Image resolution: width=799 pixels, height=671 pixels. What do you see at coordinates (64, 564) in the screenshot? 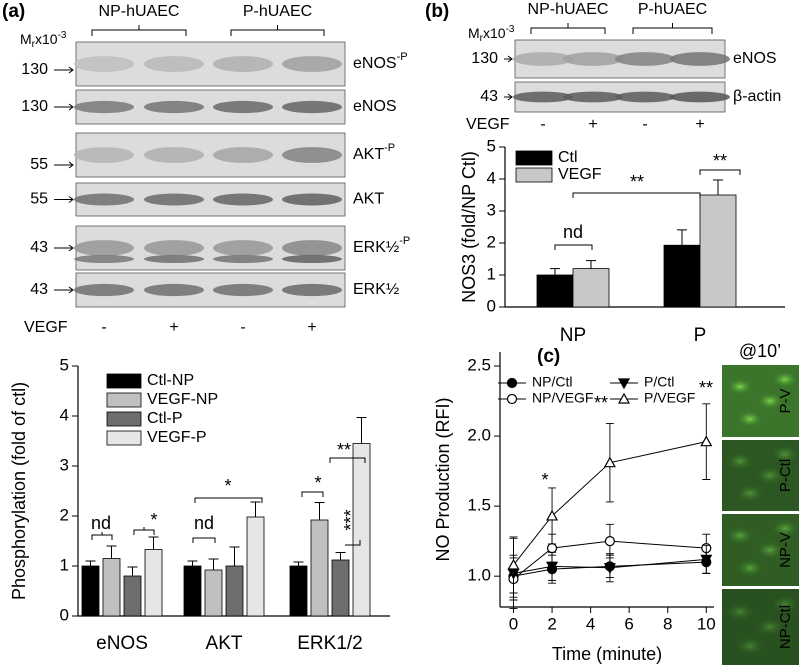
I see `y-tick-label: 1` at bounding box center [64, 564].